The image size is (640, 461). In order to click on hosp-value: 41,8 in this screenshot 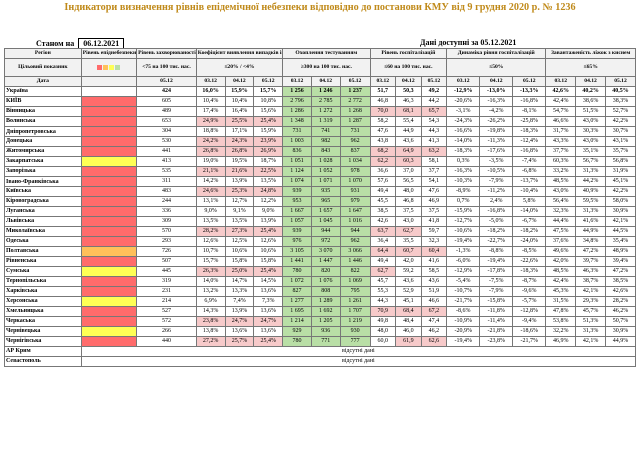, I will do `click(434, 221)`.